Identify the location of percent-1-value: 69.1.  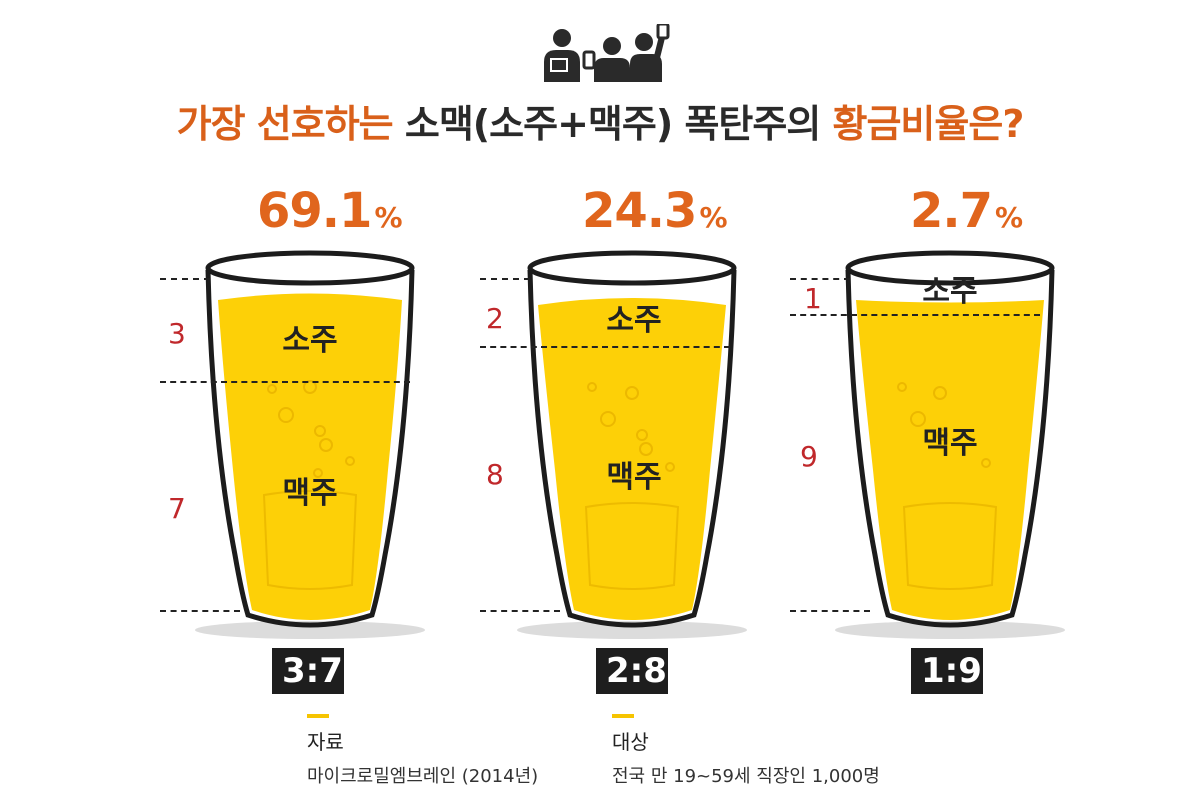
(314, 211).